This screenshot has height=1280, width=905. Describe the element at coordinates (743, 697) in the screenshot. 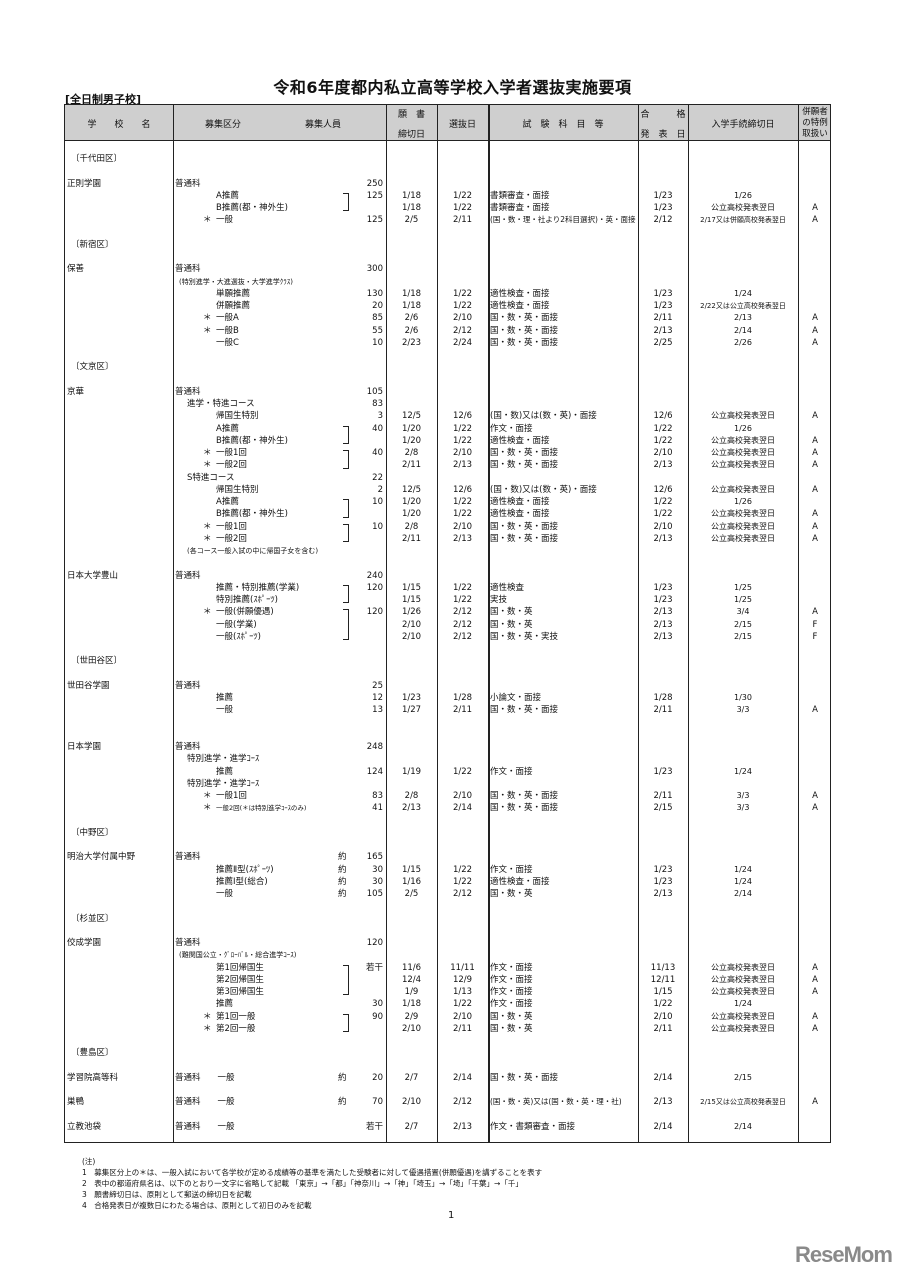

I see `procedure-deadline: 1/30` at that location.